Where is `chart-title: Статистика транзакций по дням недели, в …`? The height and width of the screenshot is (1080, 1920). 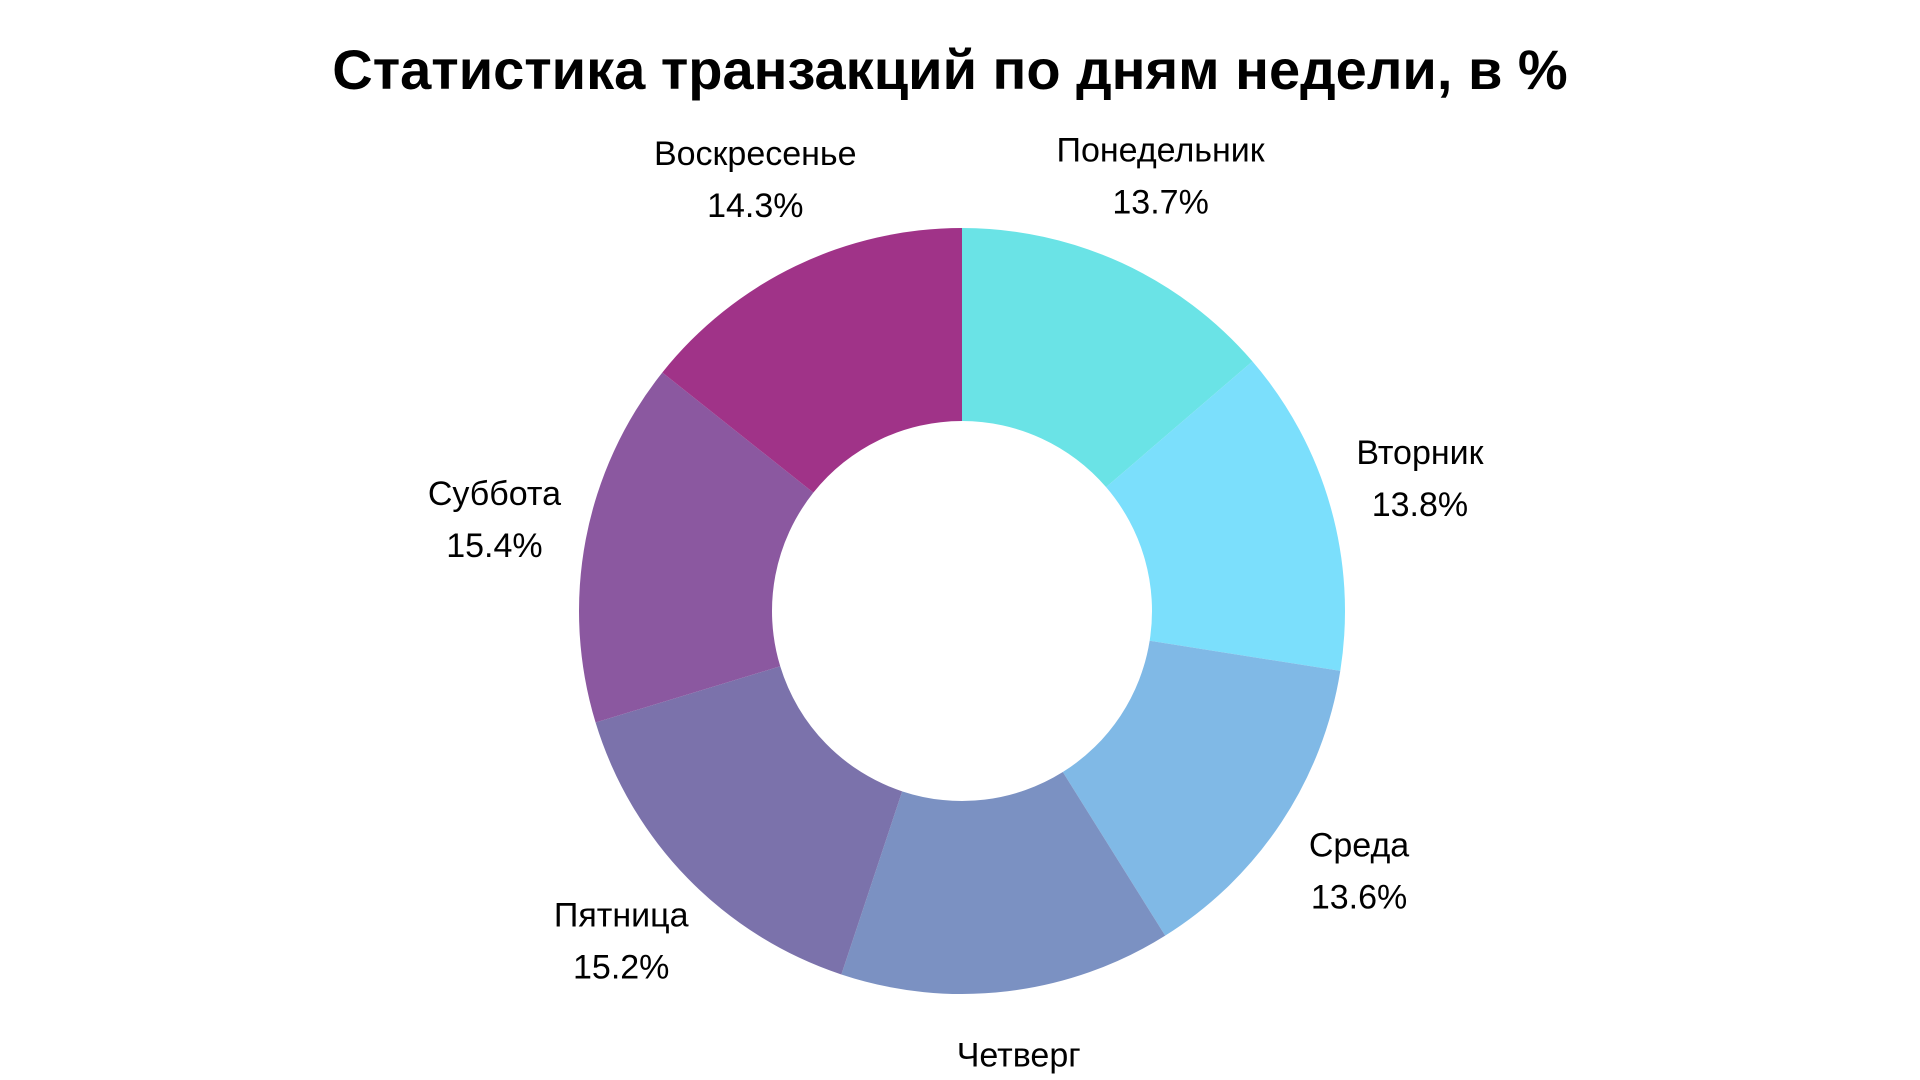 chart-title: Статистика транзакций по дням недели, в … is located at coordinates (949, 69).